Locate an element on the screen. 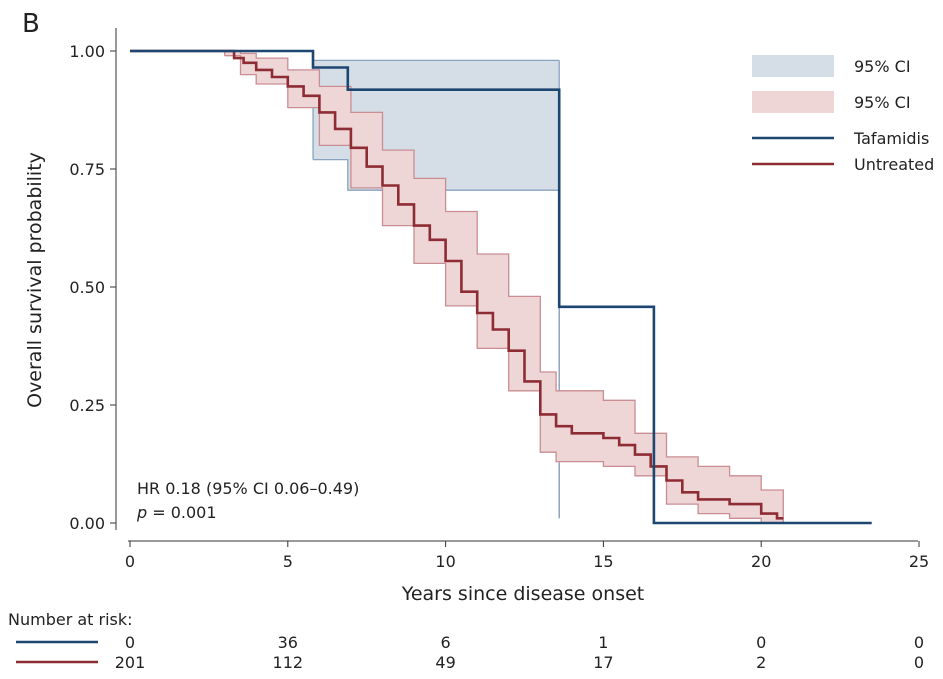  p-label: p is located at coordinates (141, 512).